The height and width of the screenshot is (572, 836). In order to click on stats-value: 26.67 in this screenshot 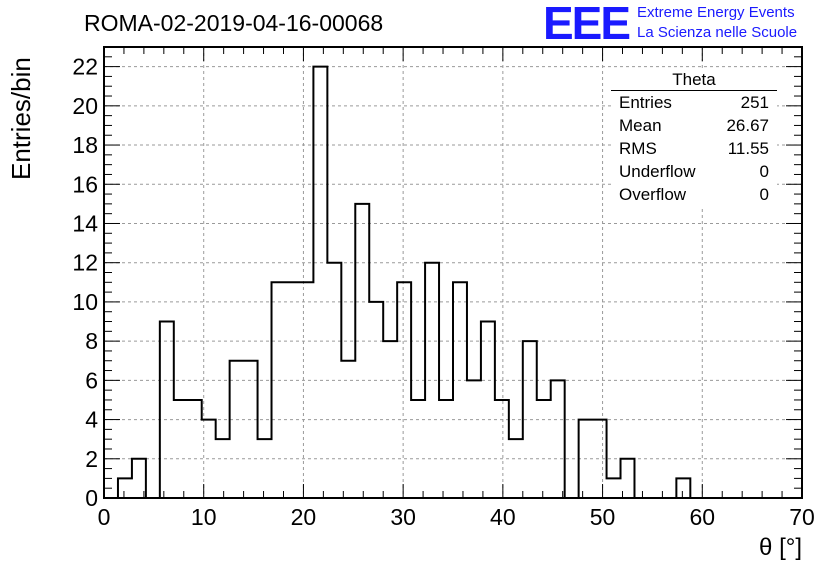, I will do `click(747, 125)`.